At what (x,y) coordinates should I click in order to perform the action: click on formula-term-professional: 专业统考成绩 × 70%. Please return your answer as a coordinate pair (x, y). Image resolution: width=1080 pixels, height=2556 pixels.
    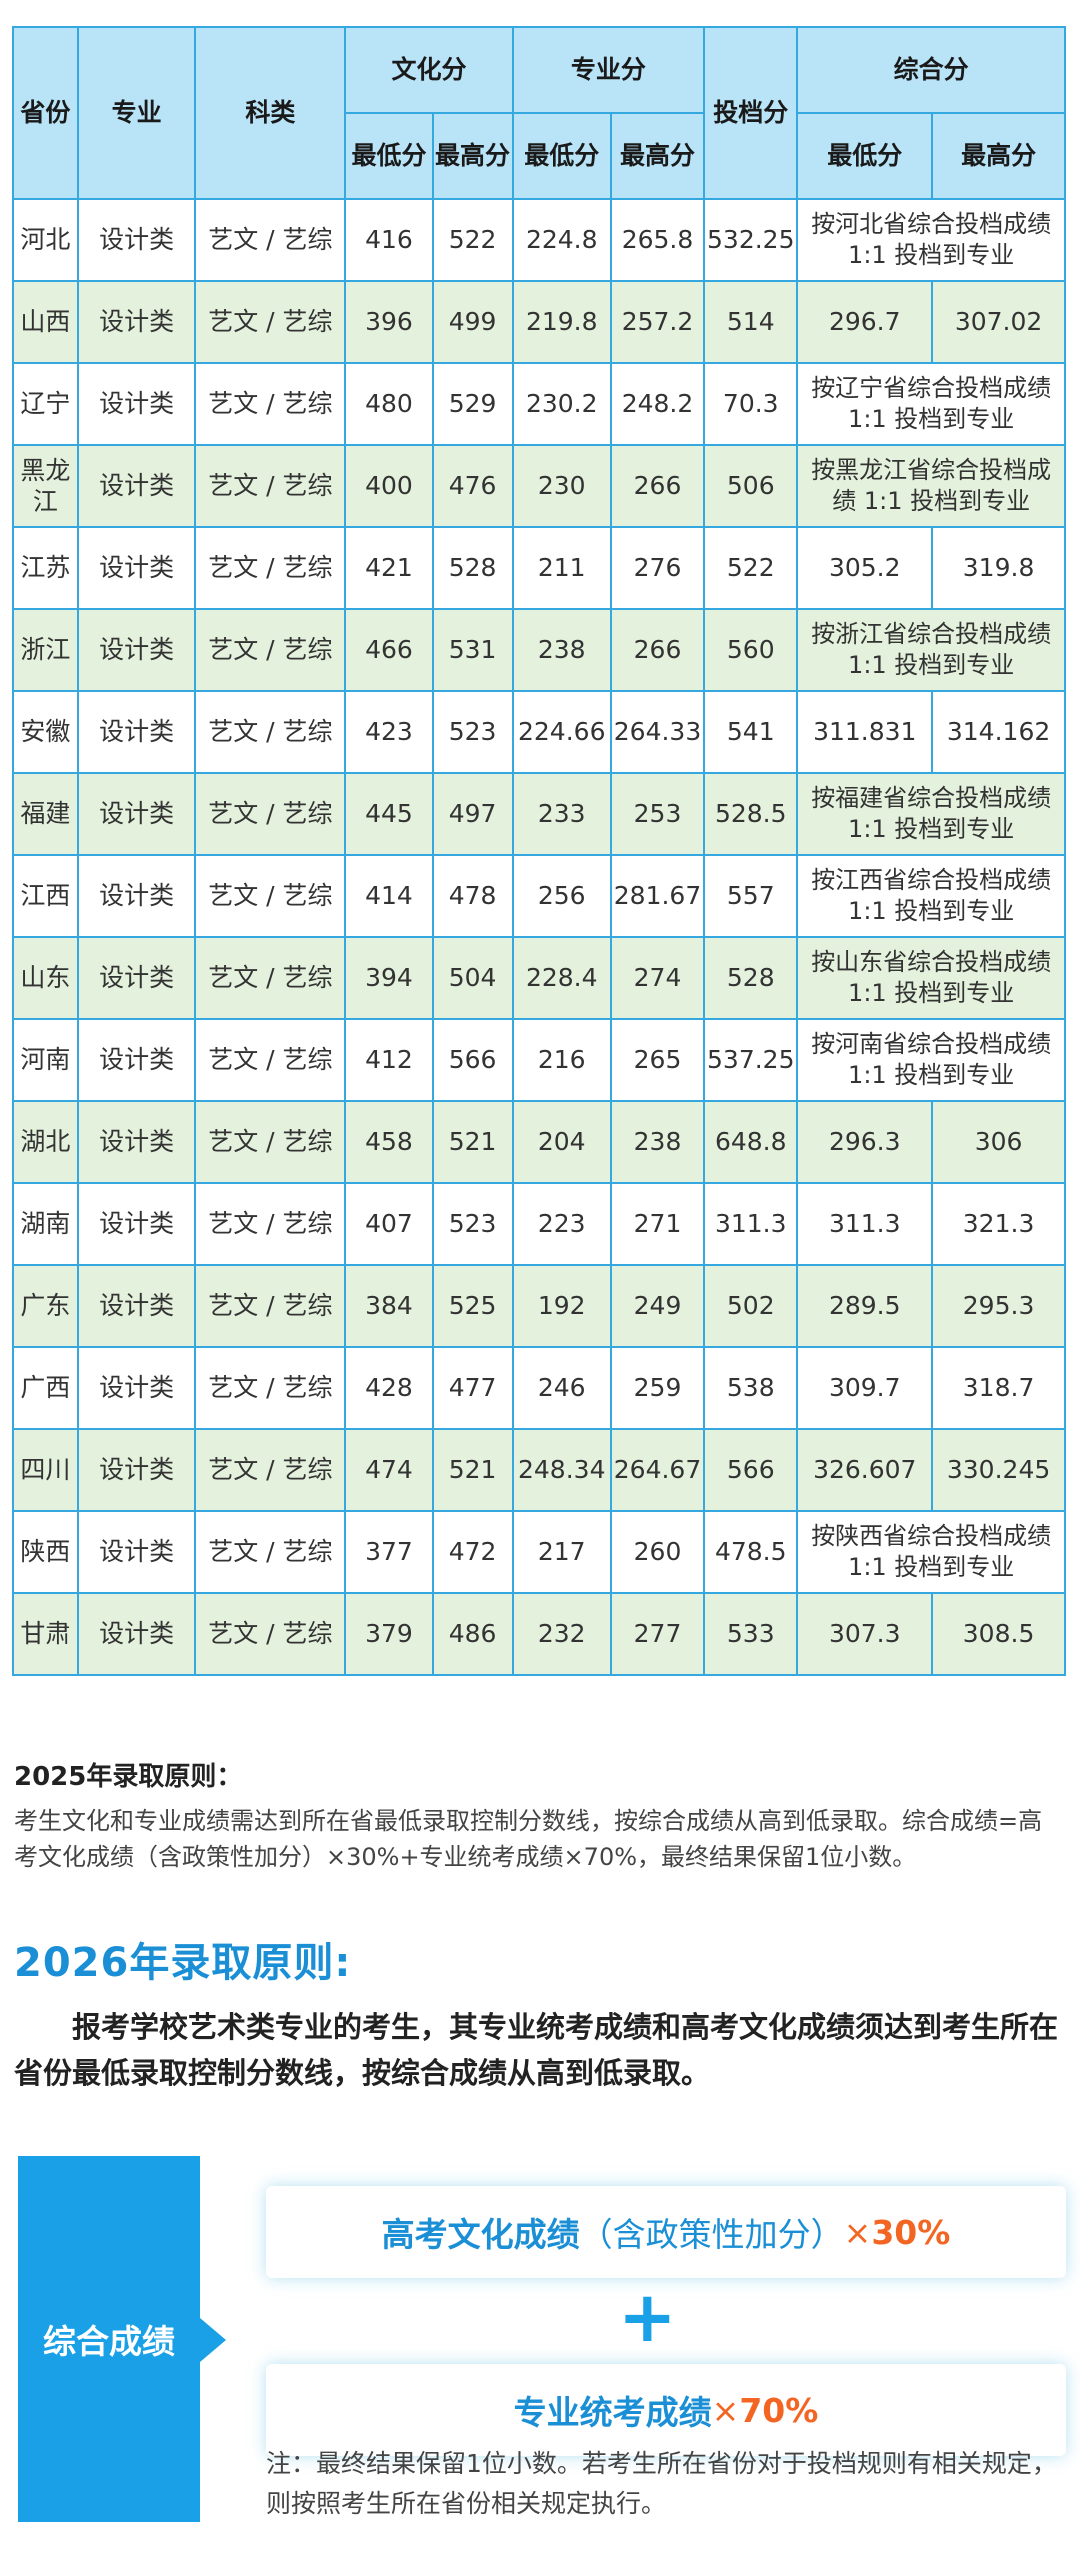
    Looking at the image, I should click on (666, 2410).